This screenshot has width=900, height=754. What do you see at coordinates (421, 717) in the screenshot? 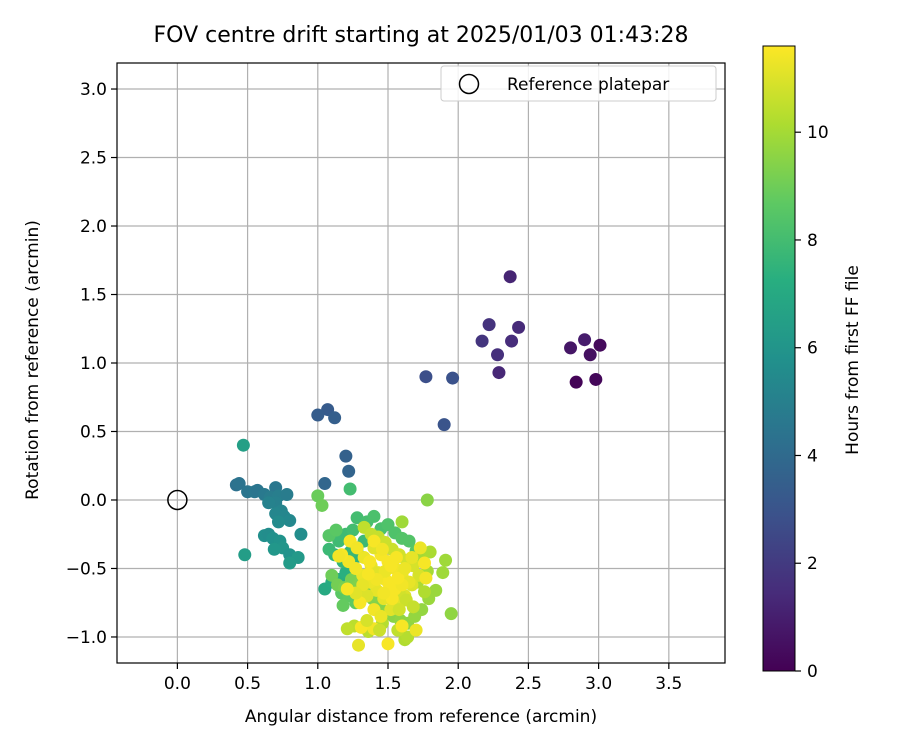
I see `x-axis-label: Angular distance from reference (arcmin)` at bounding box center [421, 717].